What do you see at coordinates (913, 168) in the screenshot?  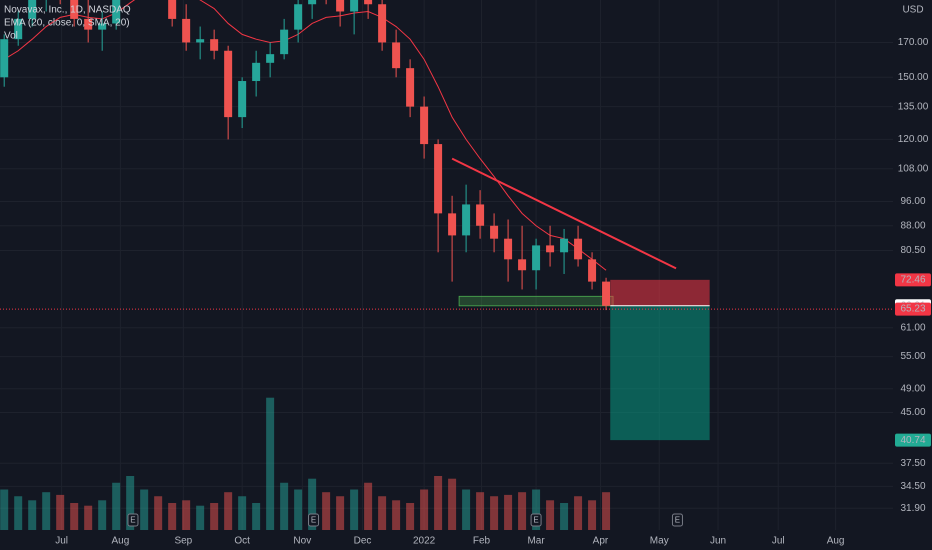 I see `y-tick-label: 108.00` at bounding box center [913, 168].